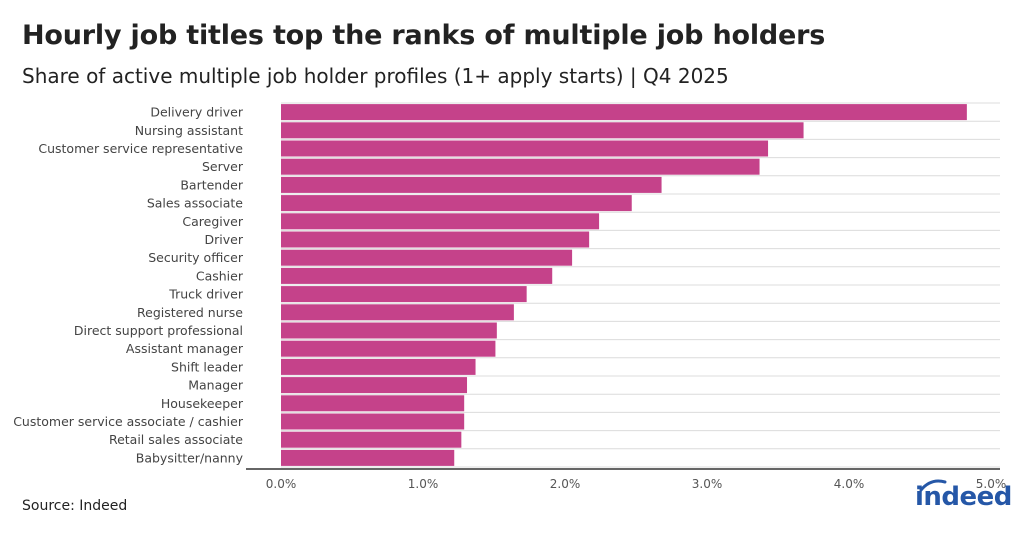 The image size is (1024, 559). I want to click on x-tick-label: 0.0%, so click(281, 484).